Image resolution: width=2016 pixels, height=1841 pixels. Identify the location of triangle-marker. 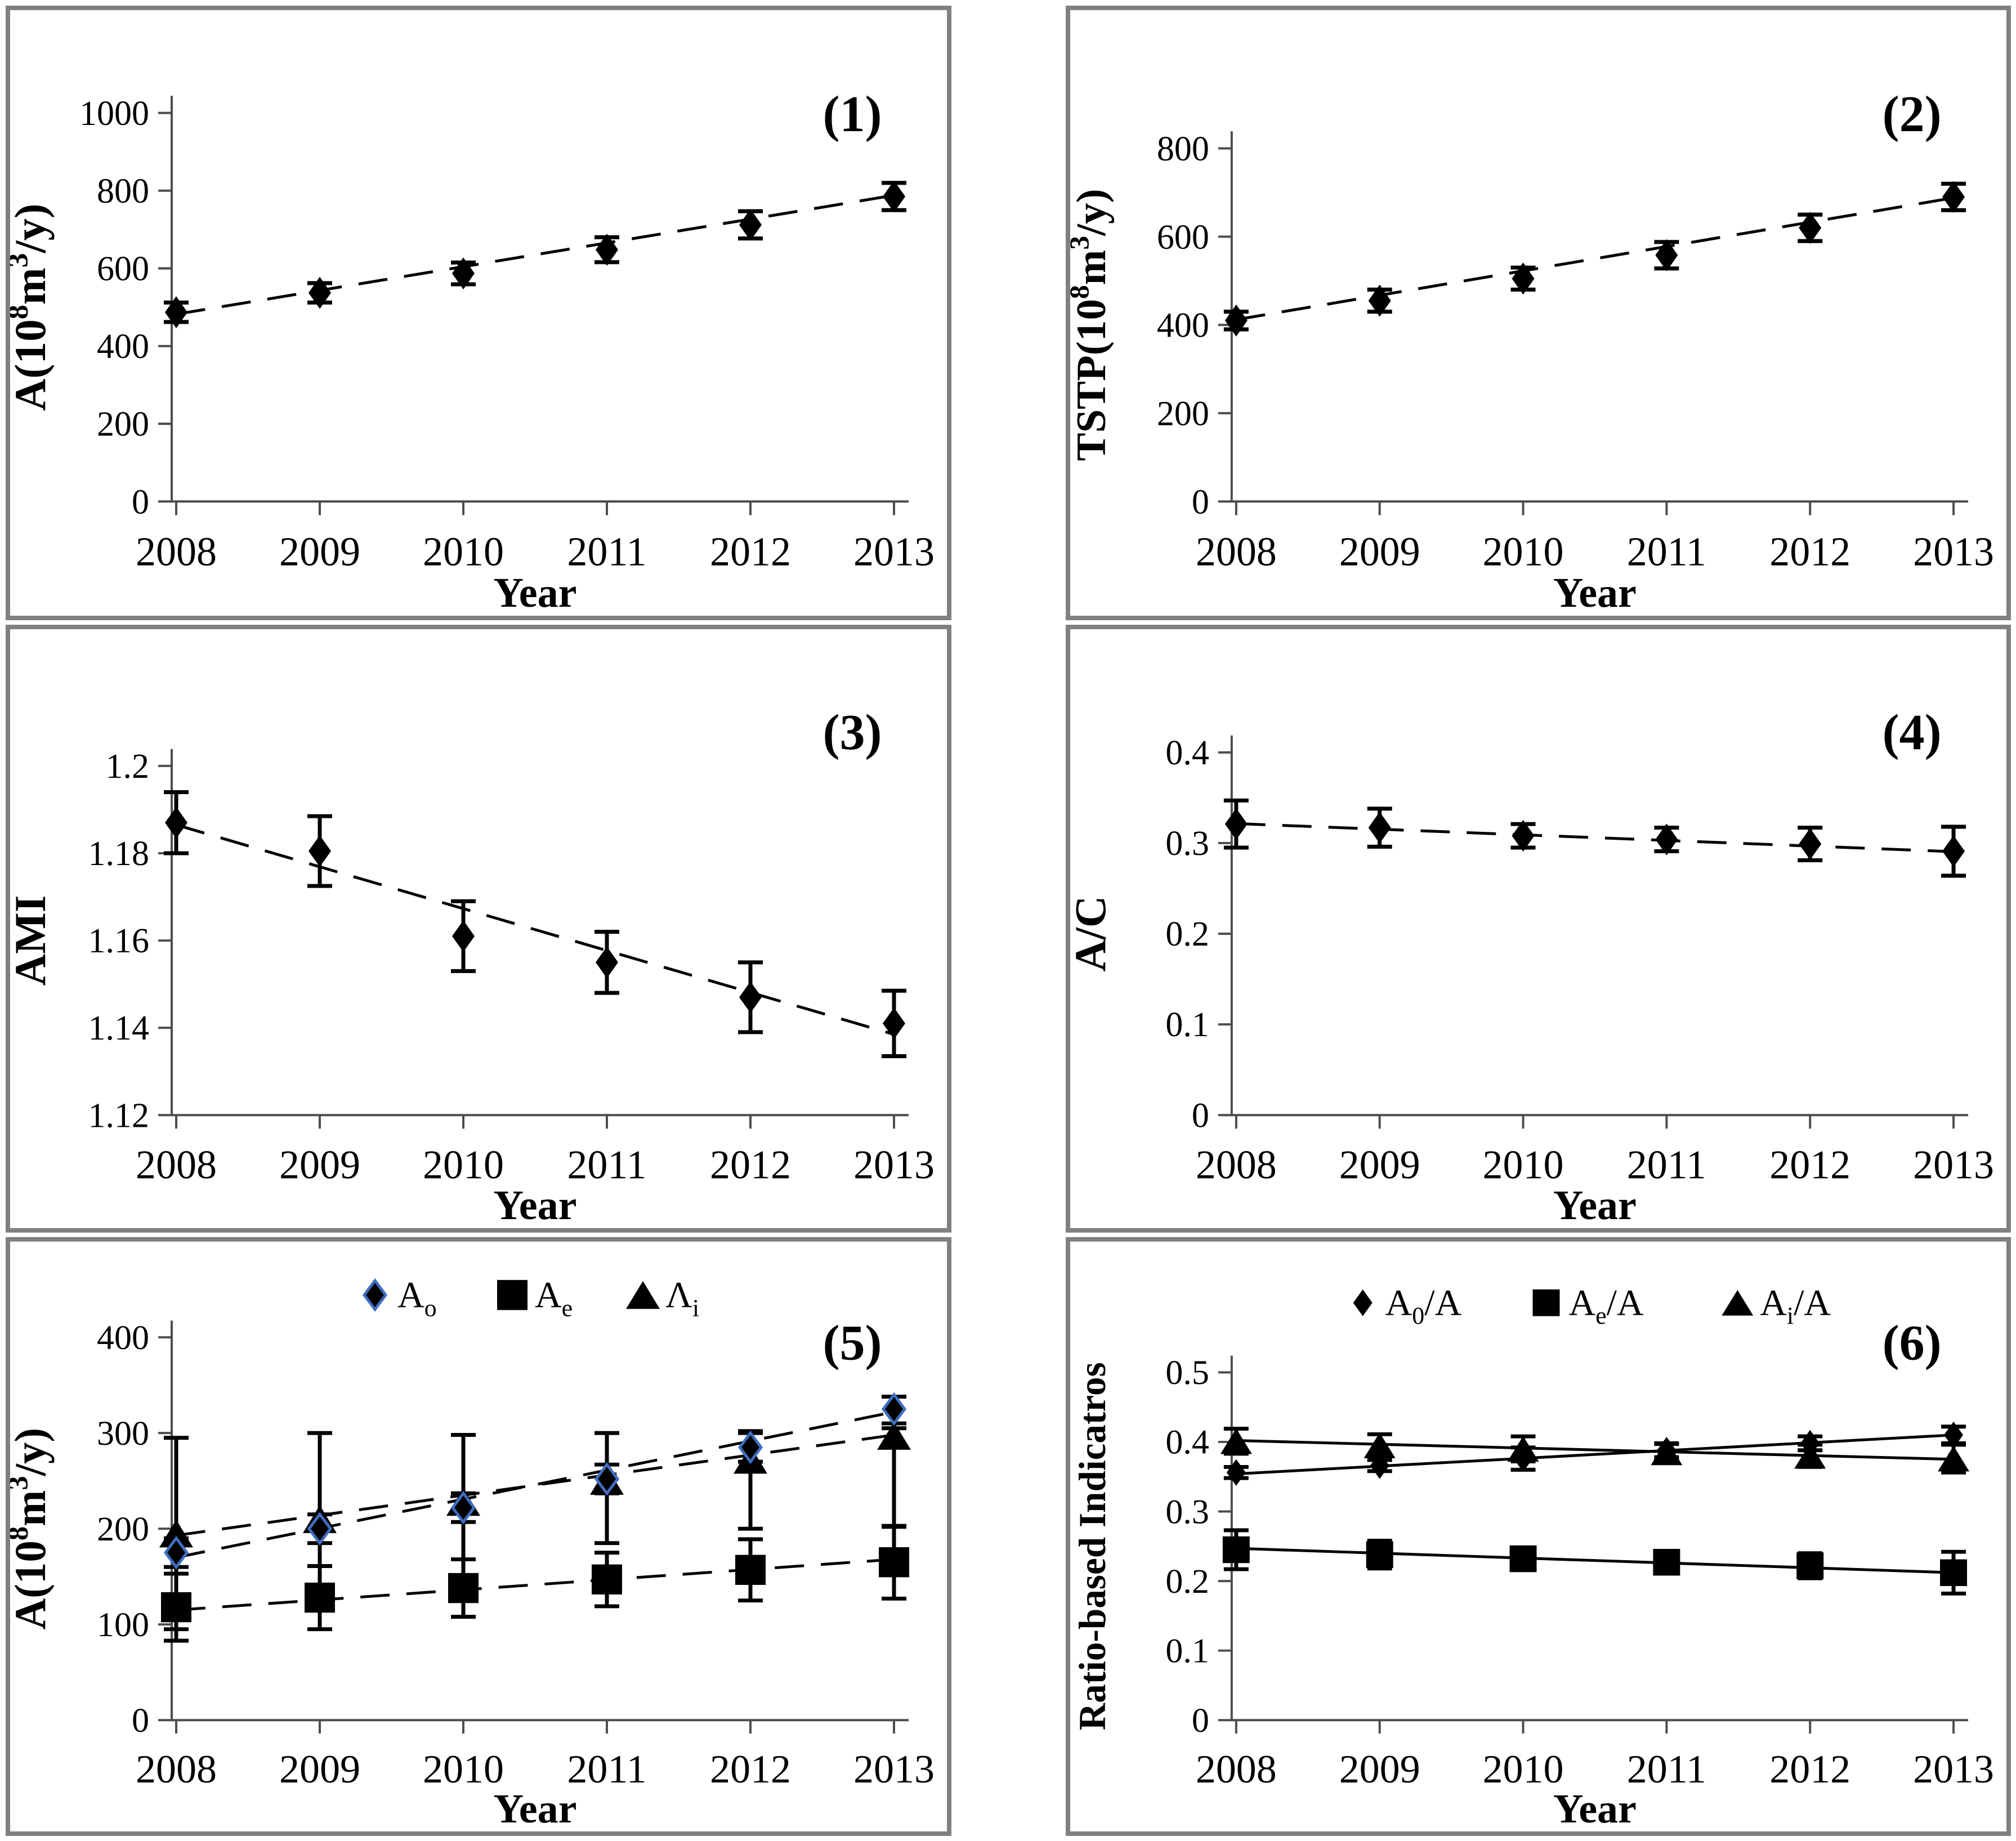
(1236, 1441).